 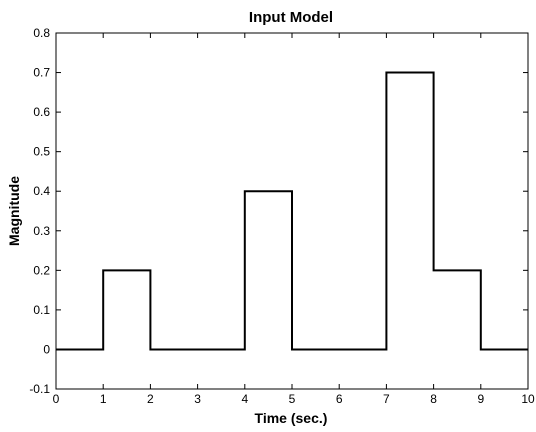 What do you see at coordinates (528, 399) in the screenshot?
I see `x-tick-label: 10` at bounding box center [528, 399].